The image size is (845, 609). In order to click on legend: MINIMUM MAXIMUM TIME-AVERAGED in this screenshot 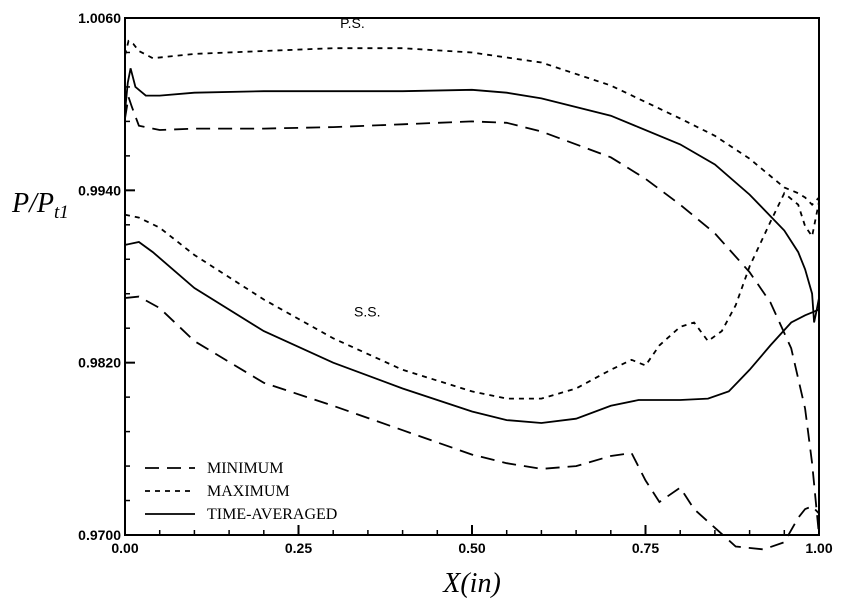, I will do `click(241, 491)`.